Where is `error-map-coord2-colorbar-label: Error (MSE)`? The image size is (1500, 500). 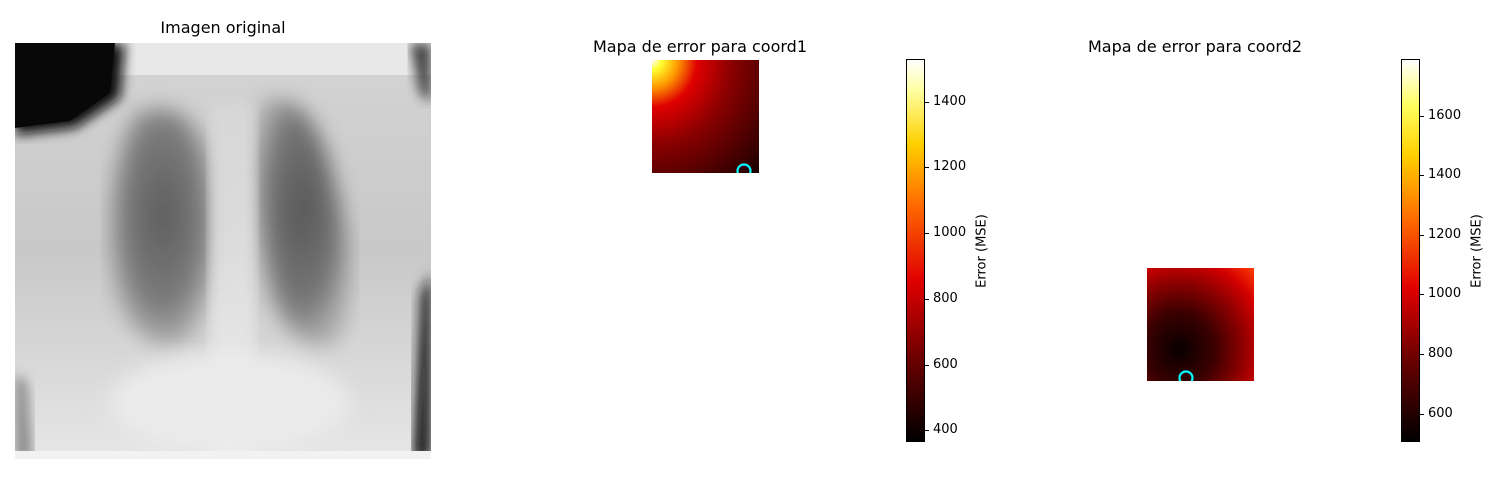
error-map-coord2-colorbar-label: Error (MSE) is located at coordinates (1477, 251).